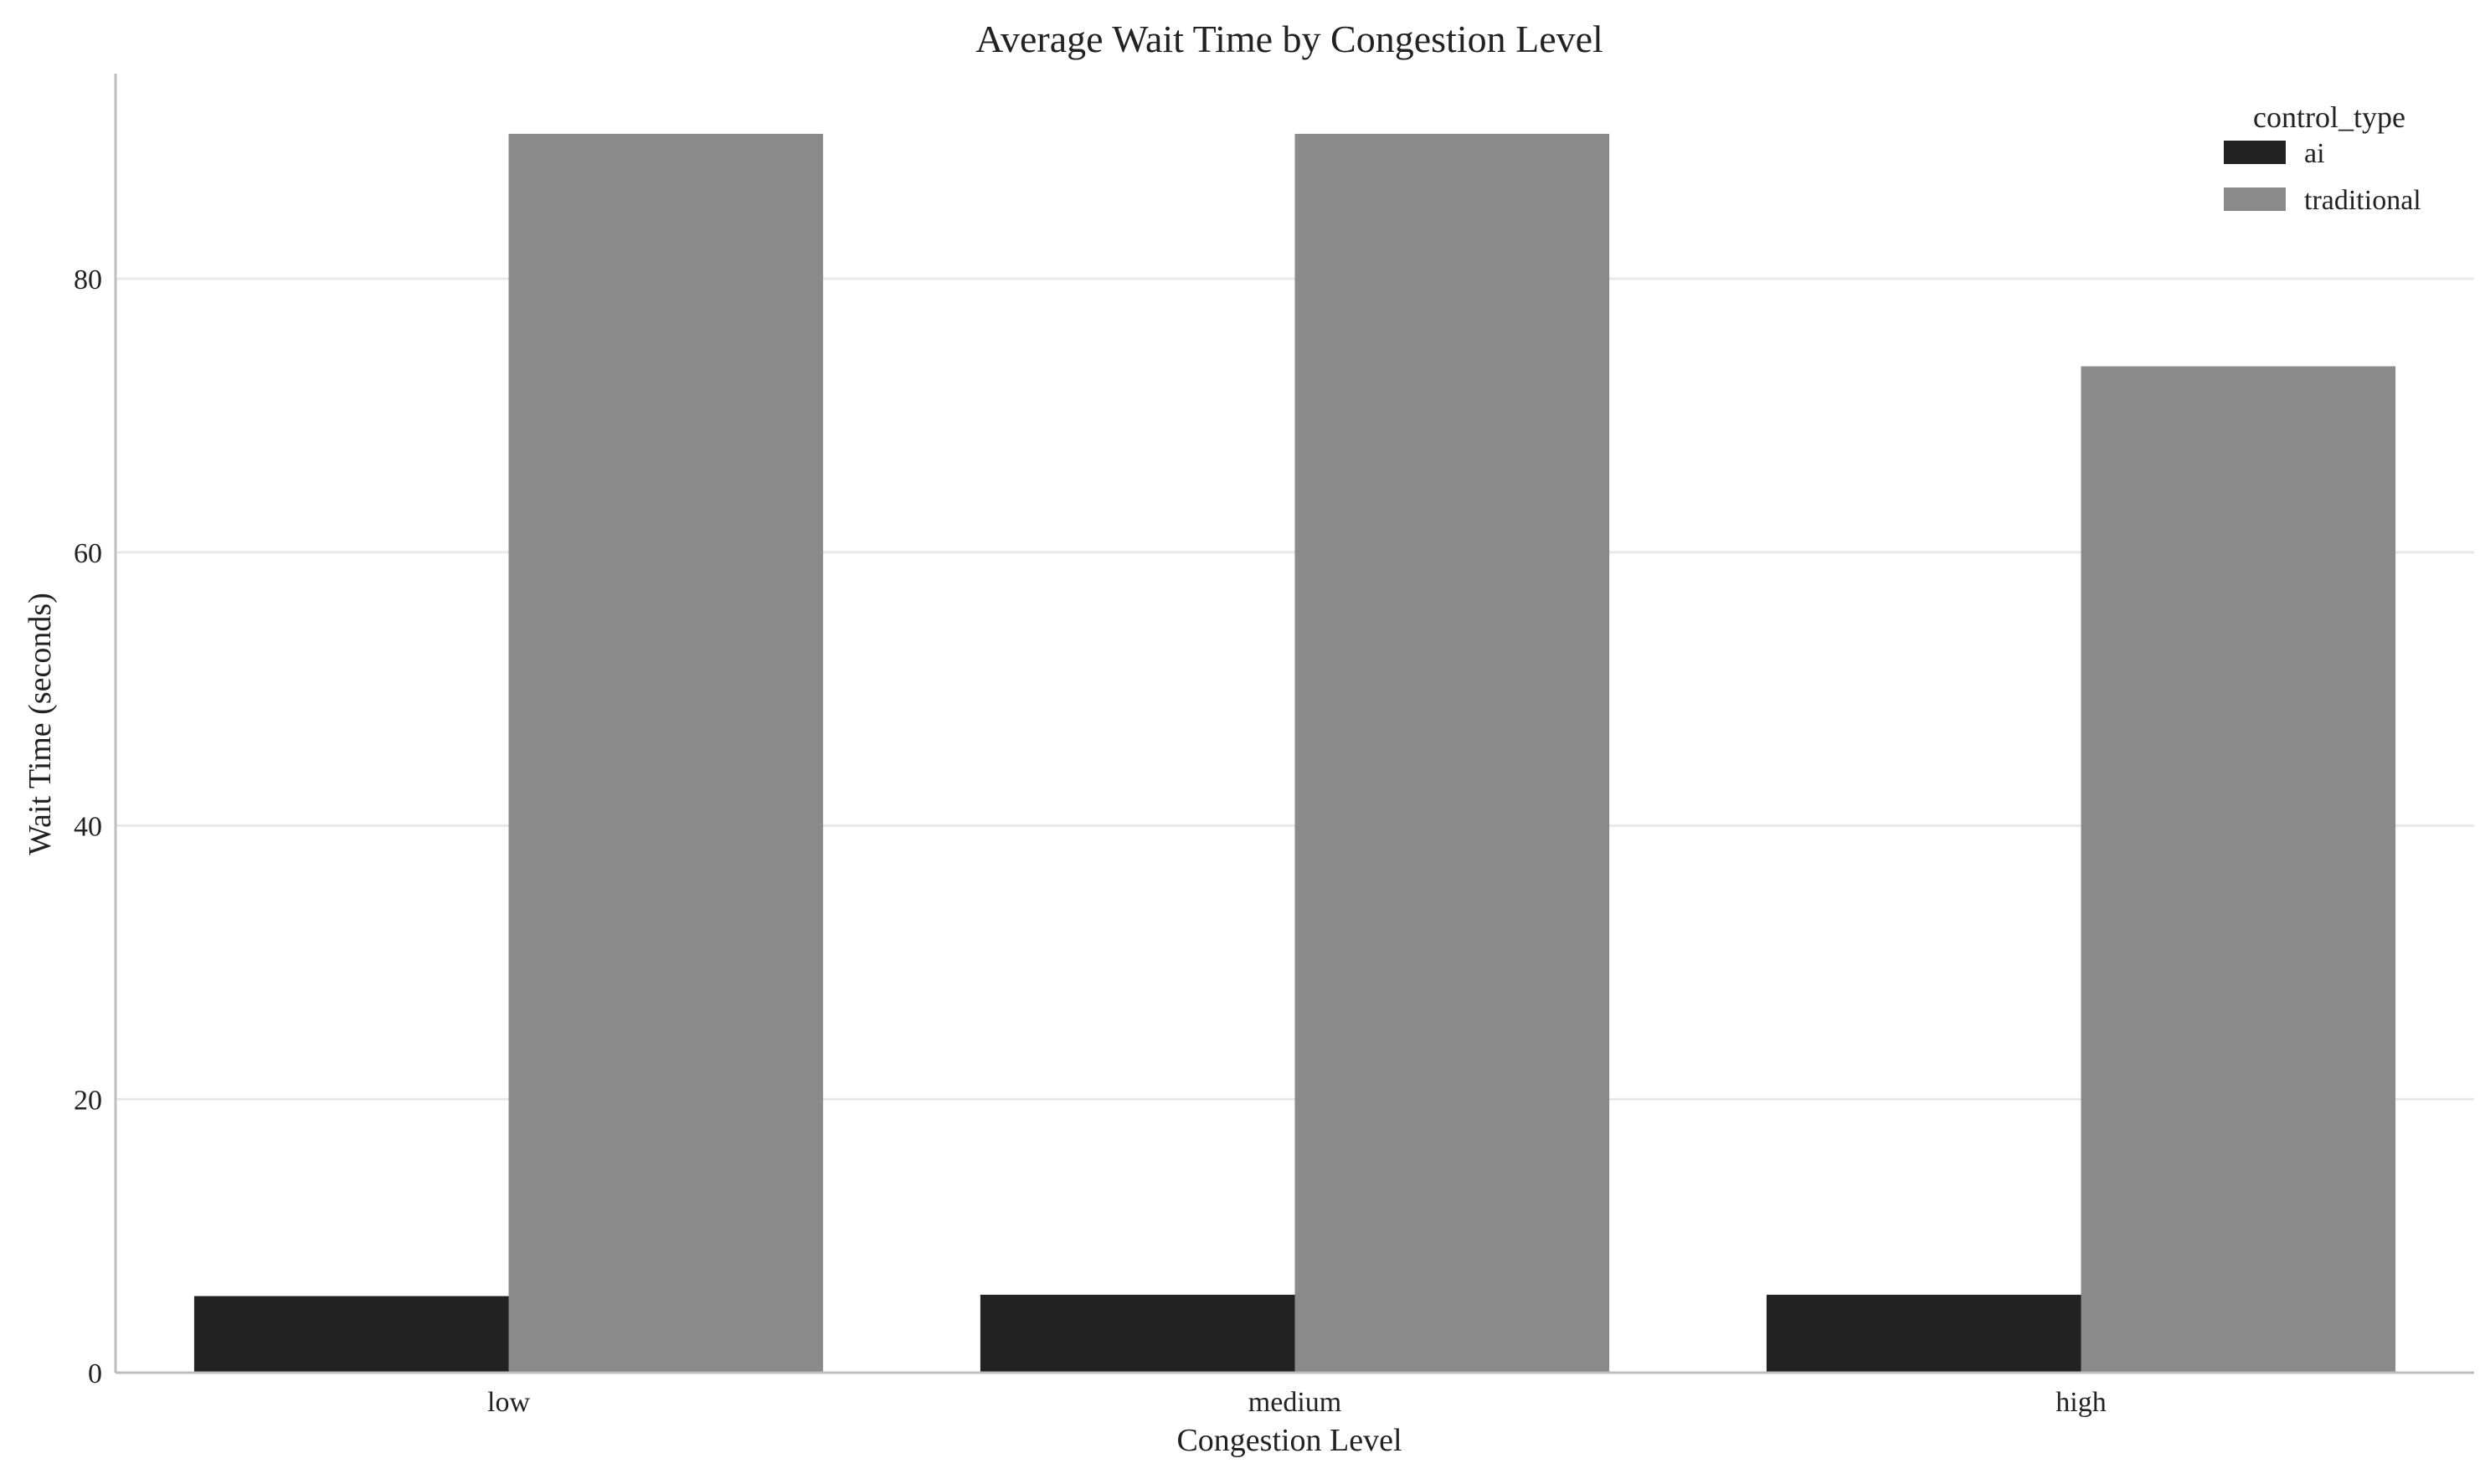 Image resolution: width=2485 pixels, height=1484 pixels. I want to click on chart-title: Average Wait Time by Congestion Level, so click(1289, 39).